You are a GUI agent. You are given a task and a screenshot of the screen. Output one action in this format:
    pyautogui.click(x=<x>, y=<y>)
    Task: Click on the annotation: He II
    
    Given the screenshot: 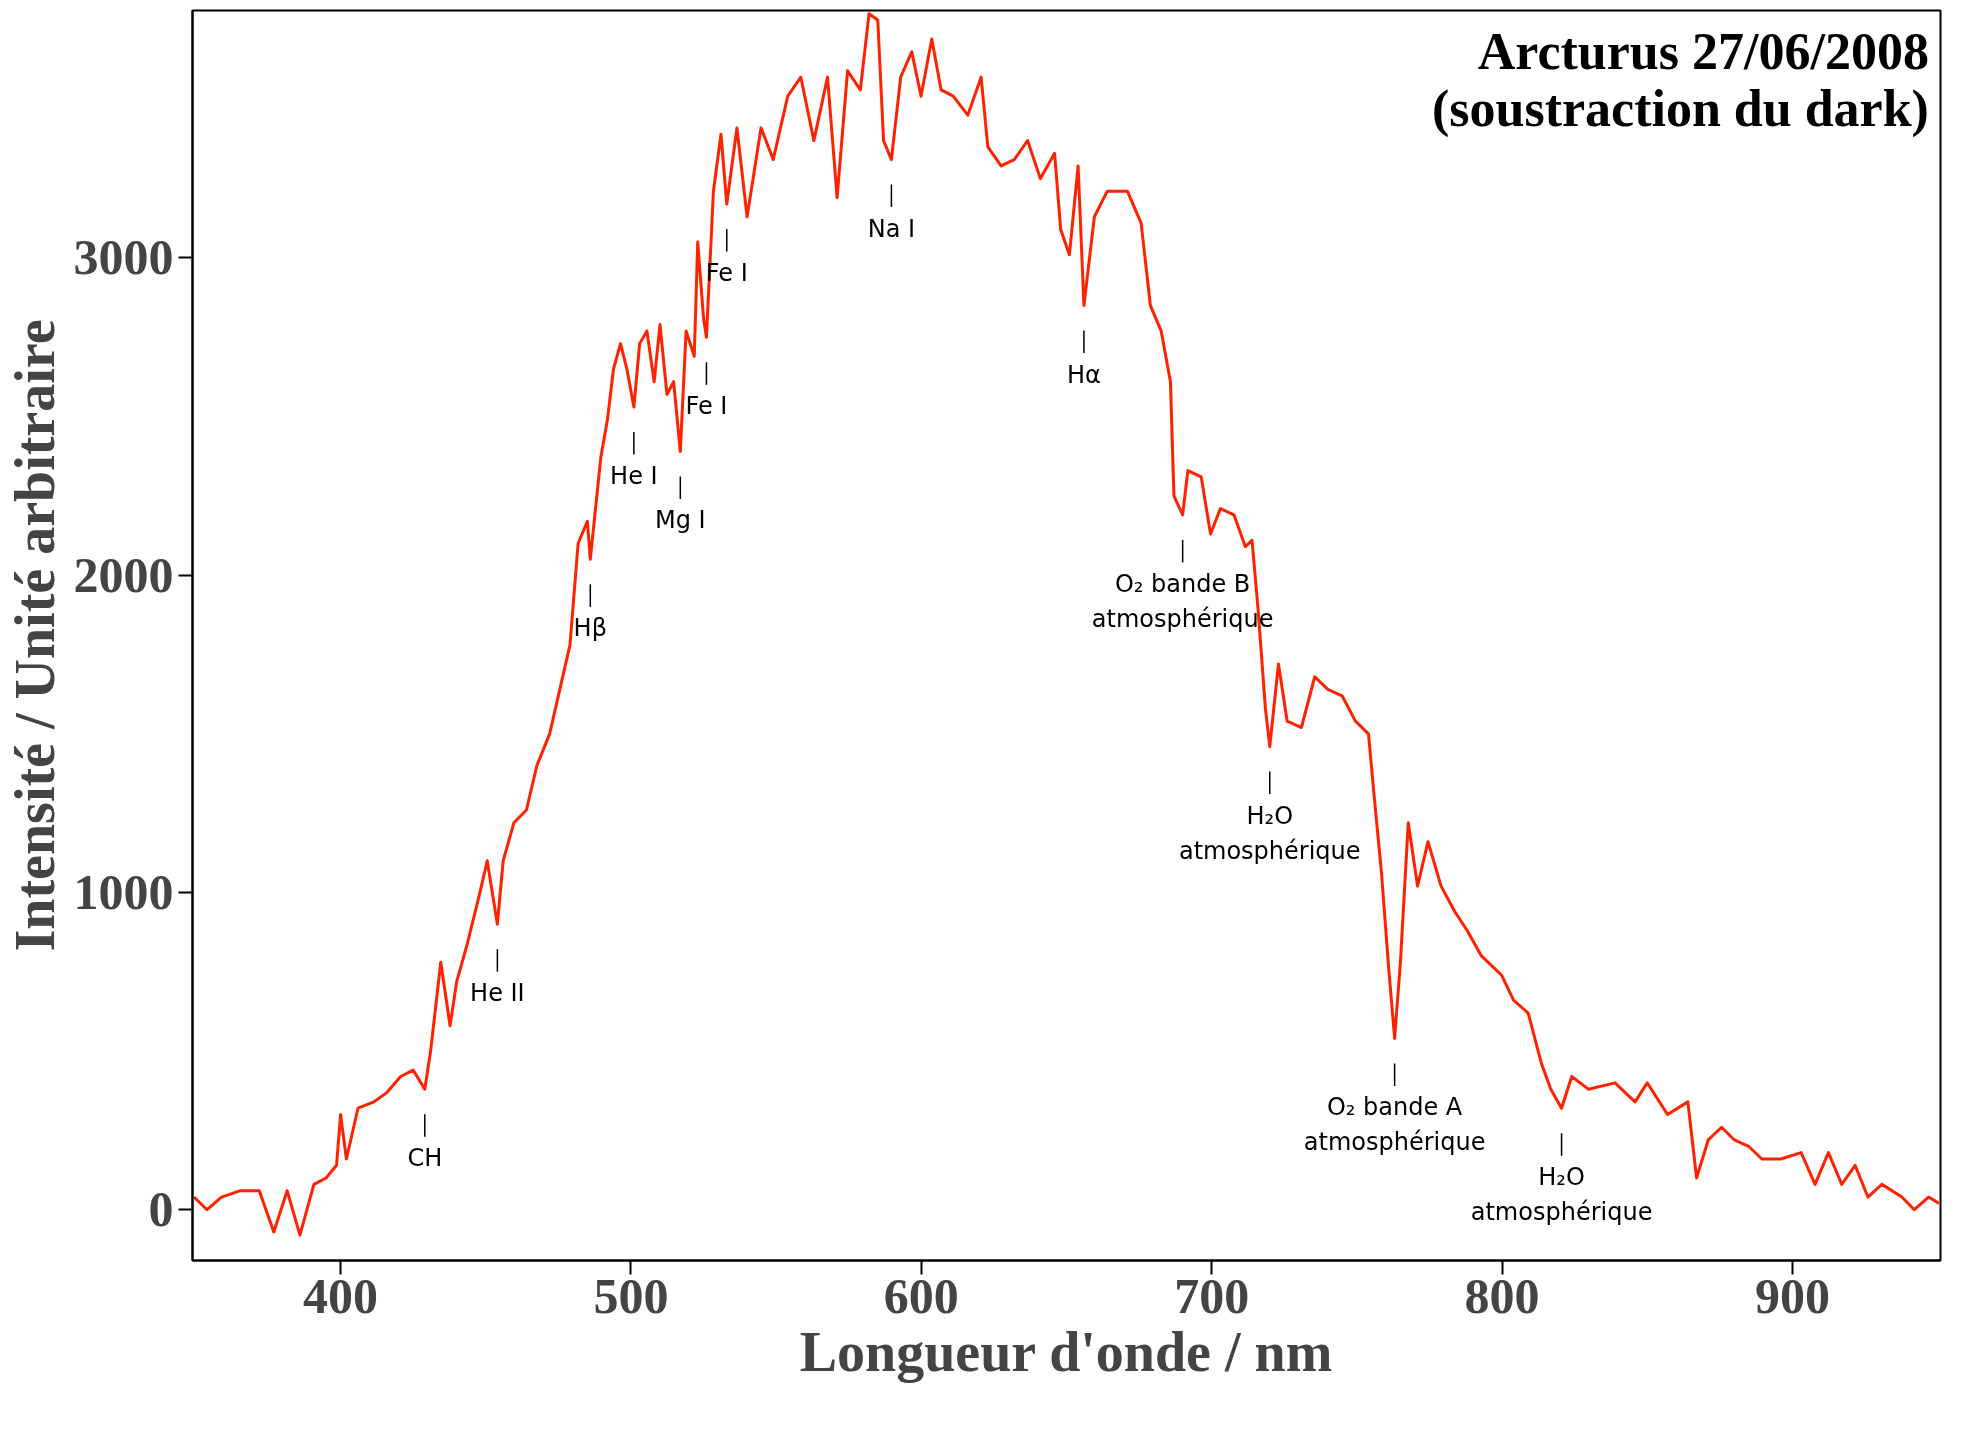 What is the action you would take?
    pyautogui.click(x=497, y=993)
    